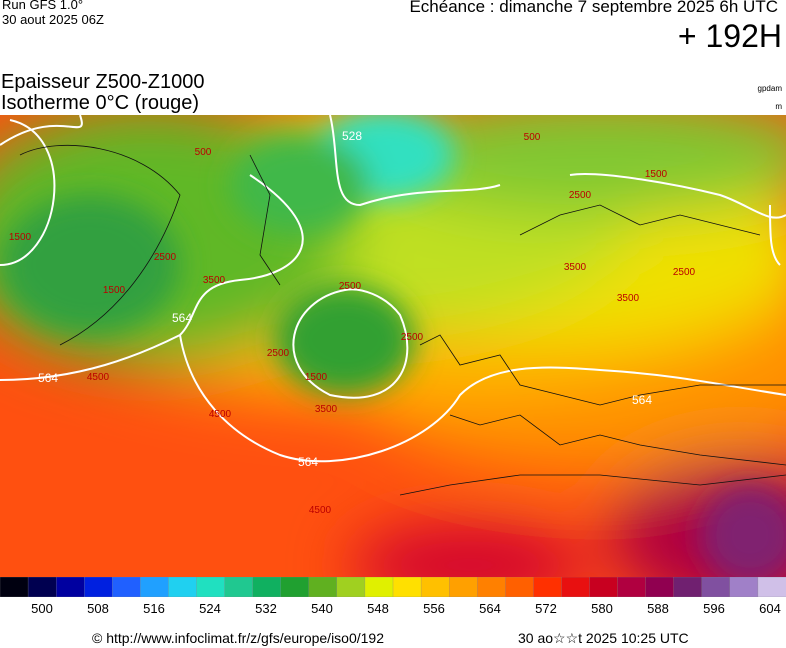 This screenshot has width=786, height=648. I want to click on subtitle: Isotherme 0°C (rouge), so click(100, 103).